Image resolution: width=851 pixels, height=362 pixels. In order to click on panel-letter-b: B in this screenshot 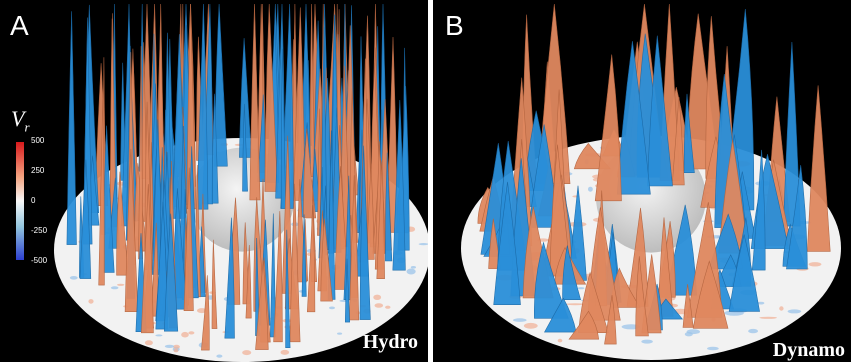, I will do `click(454, 25)`.